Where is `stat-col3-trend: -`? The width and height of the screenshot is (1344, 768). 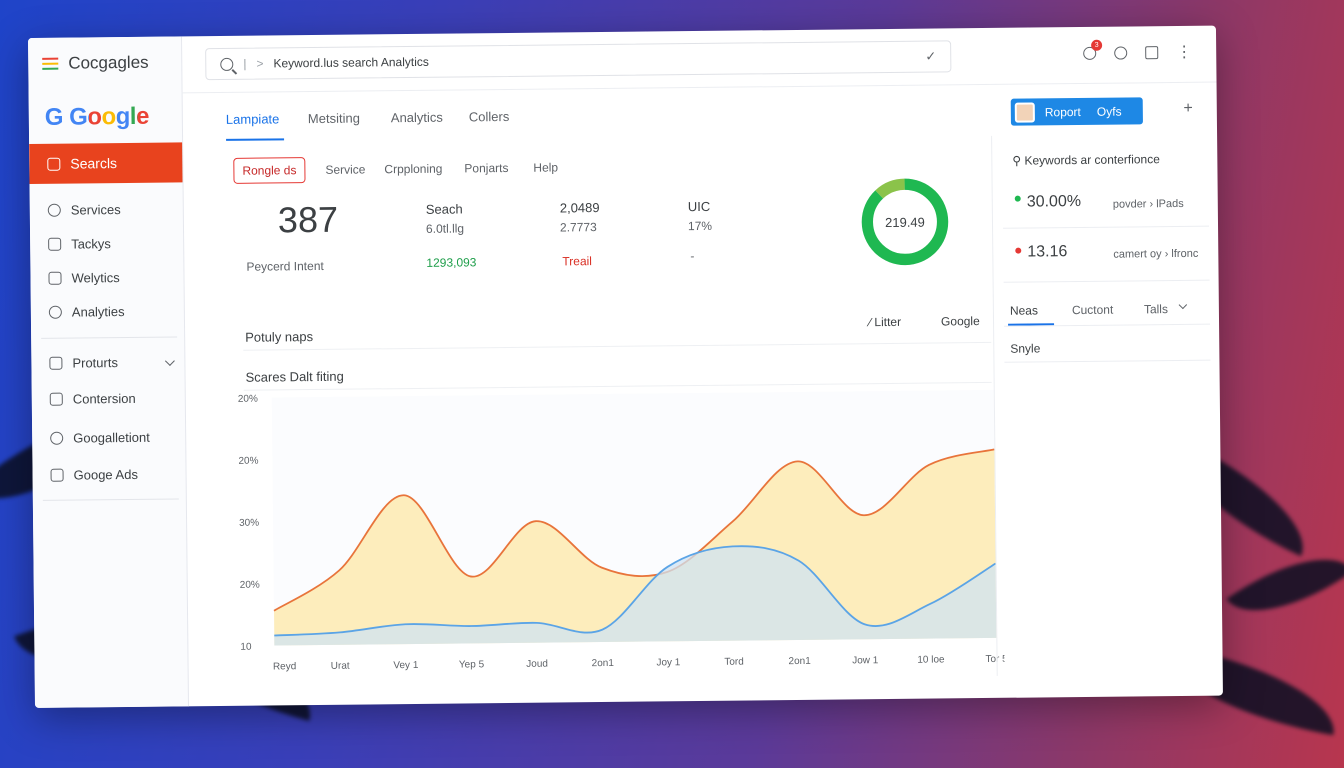
stat-col3-trend: - is located at coordinates (692, 256).